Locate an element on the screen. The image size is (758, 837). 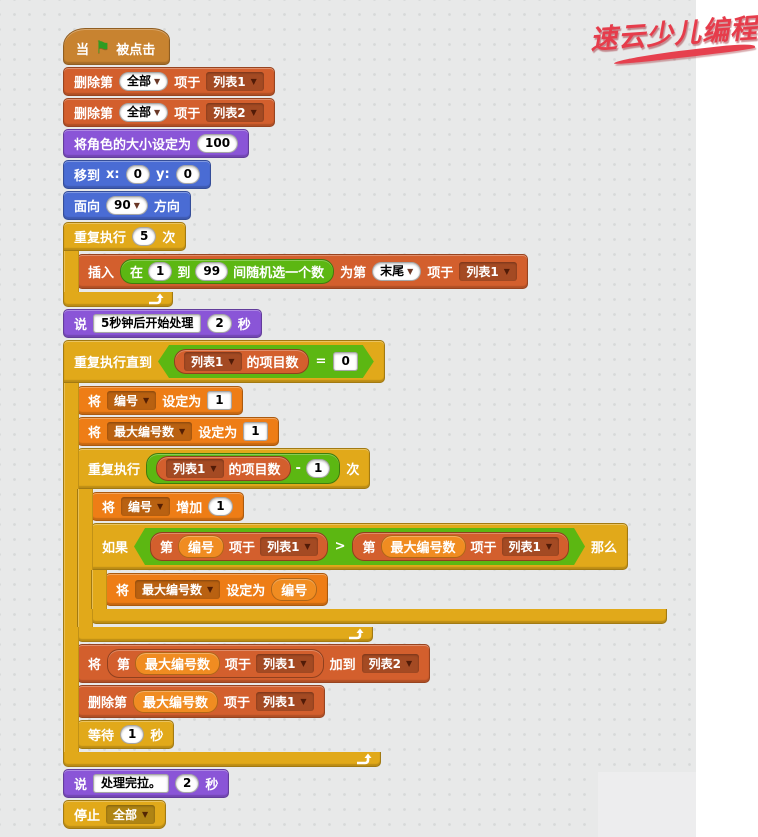
when-flag-clicked-block: 当 ⚑ 被点击 is located at coordinates (117, 46).